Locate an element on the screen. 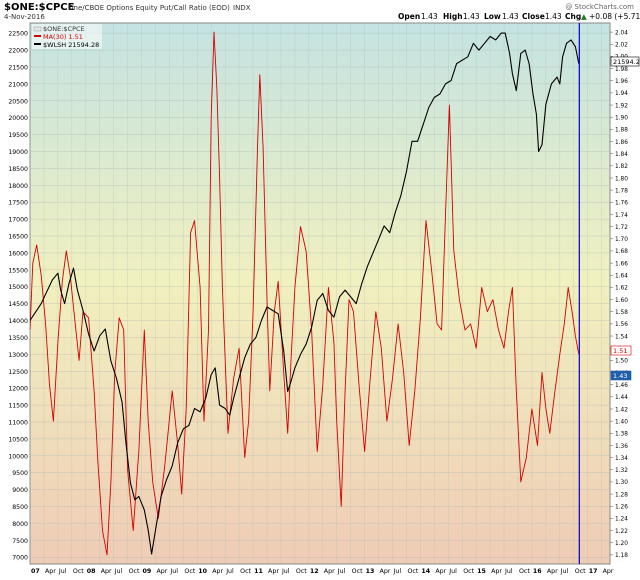 The width and height of the screenshot is (640, 580). left-tick-label: 8000 is located at coordinates (20, 524).